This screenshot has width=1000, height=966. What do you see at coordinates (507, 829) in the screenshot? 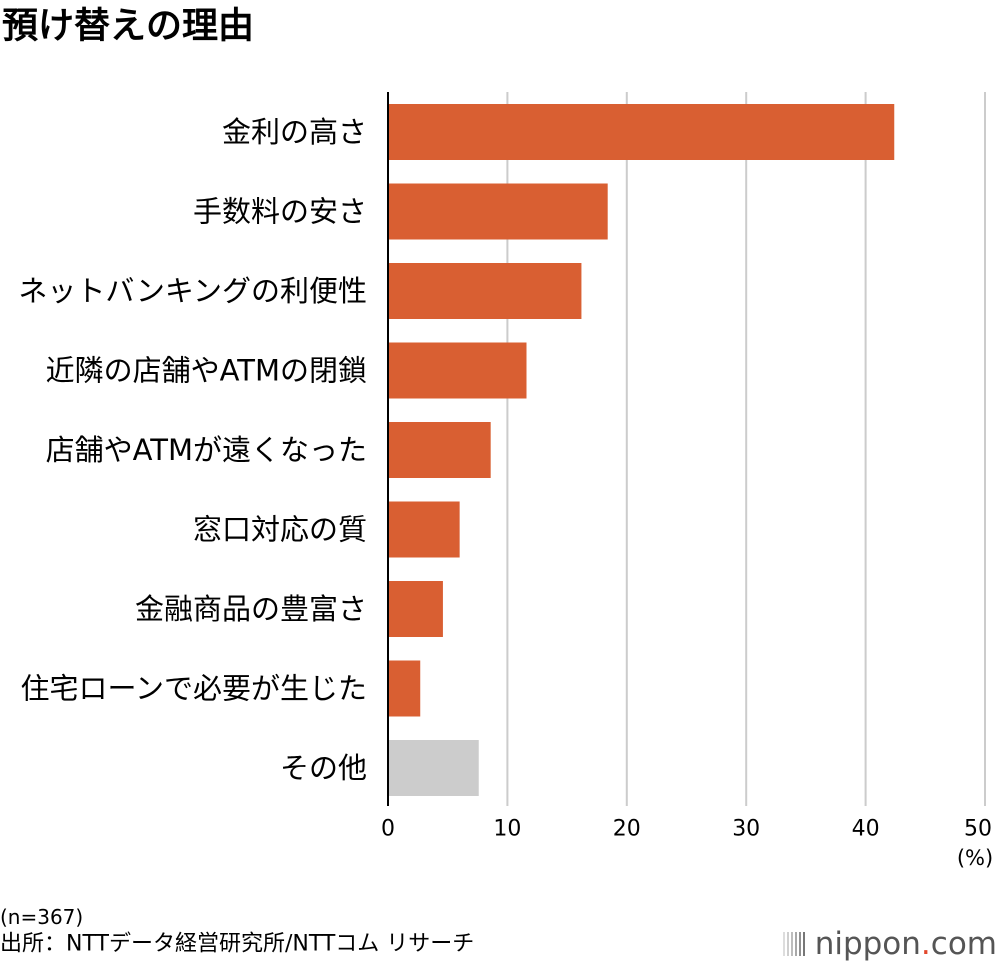
I see `x-tick-label: 10` at bounding box center [507, 829].